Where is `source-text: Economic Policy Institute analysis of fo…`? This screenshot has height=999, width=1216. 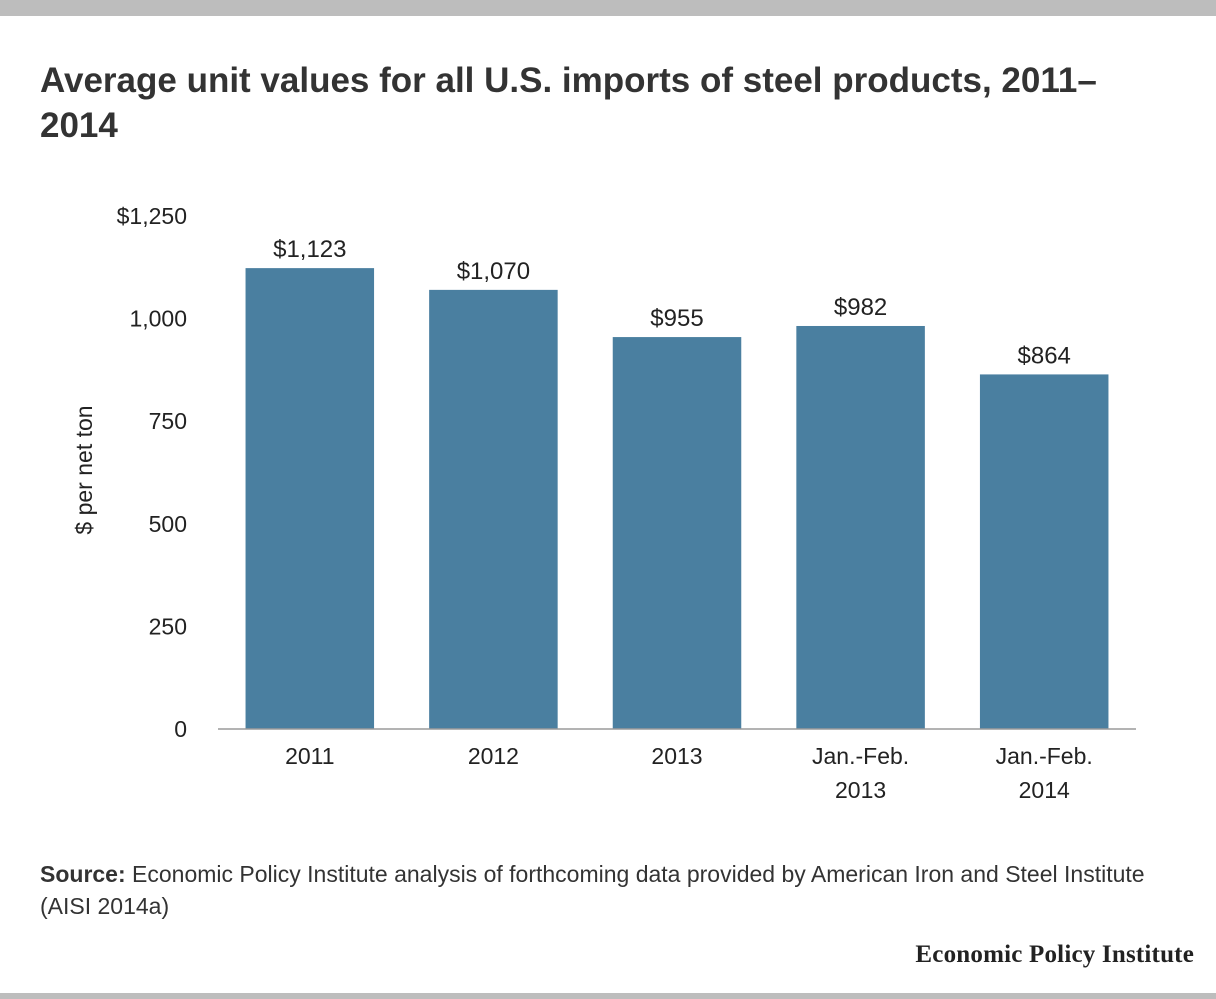
source-text: Economic Policy Institute analysis of fo… is located at coordinates (592, 890).